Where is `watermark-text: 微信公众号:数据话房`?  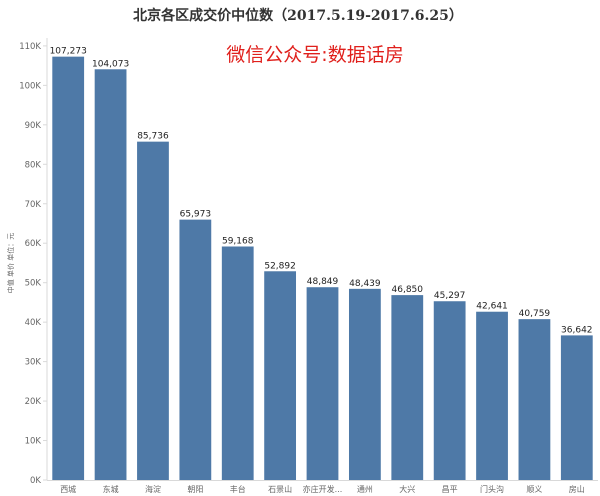 watermark-text: 微信公众号:数据话房 is located at coordinates (314, 55).